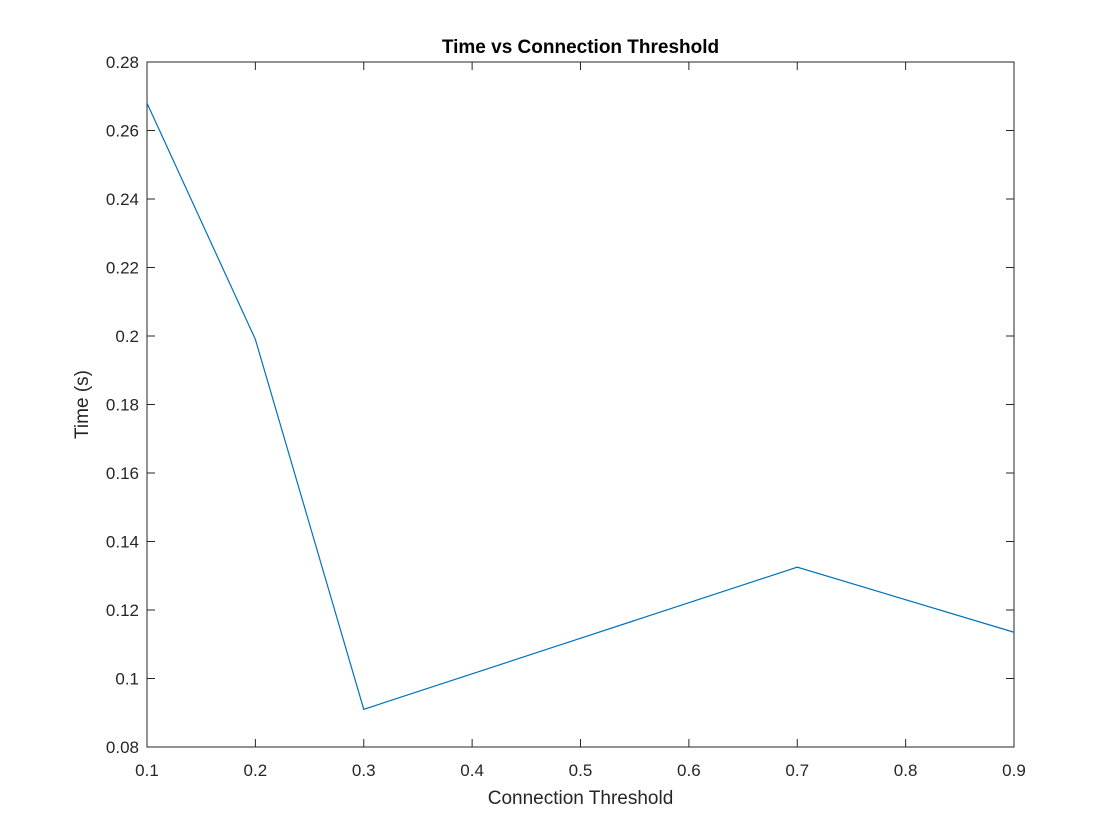 This screenshot has width=1120, height=840. What do you see at coordinates (581, 798) in the screenshot?
I see `x-axis-label: Connection Threshold` at bounding box center [581, 798].